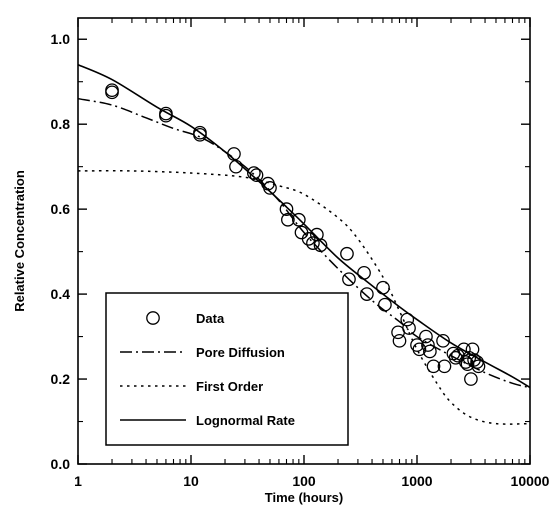  Describe the element at coordinates (61, 209) in the screenshot. I see `y-tick-label: 0.6` at that location.